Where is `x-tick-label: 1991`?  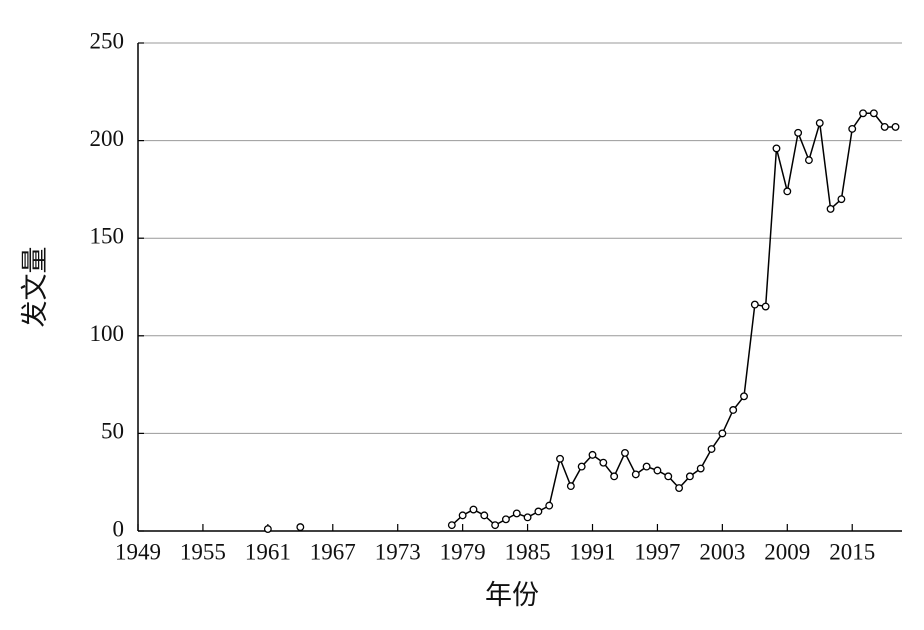
x-tick-label: 1991 is located at coordinates (593, 551).